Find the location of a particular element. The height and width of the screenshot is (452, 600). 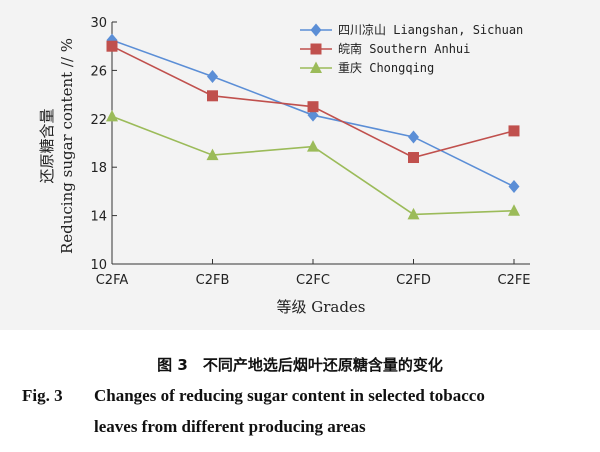

x-tick-label: C2FA is located at coordinates (112, 280).